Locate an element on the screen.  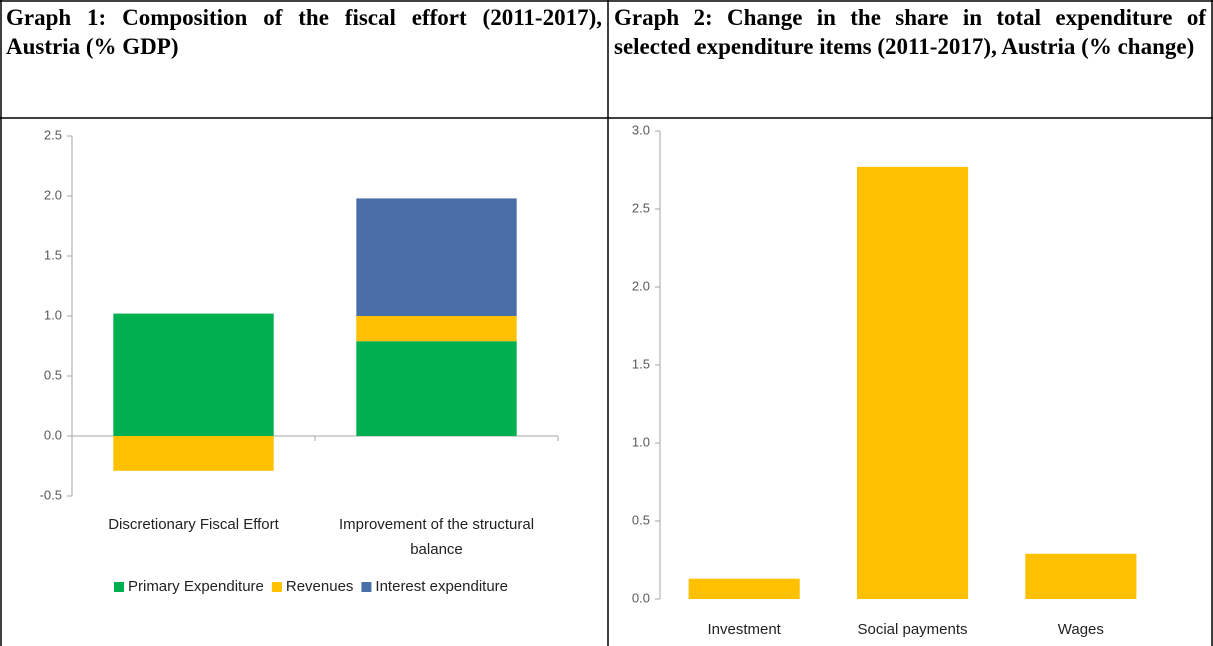
y-tick-label: 3.0 is located at coordinates (641, 129).